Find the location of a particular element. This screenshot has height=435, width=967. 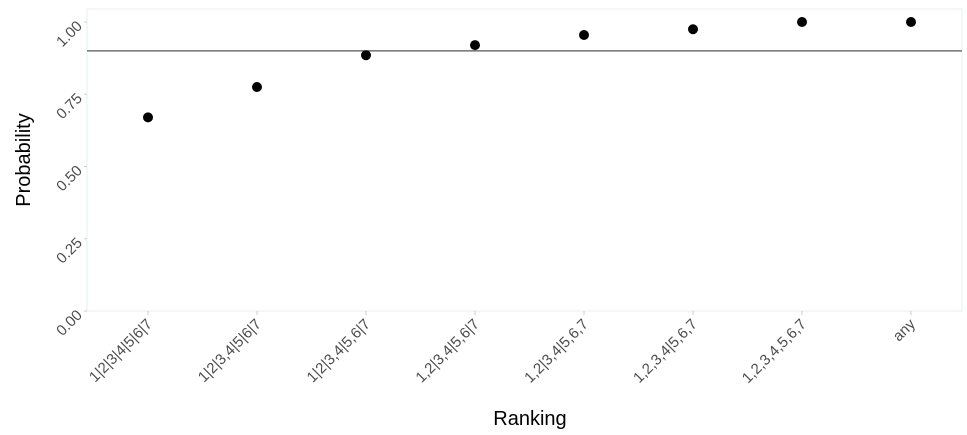

x-tick-label: any is located at coordinates (904, 329).